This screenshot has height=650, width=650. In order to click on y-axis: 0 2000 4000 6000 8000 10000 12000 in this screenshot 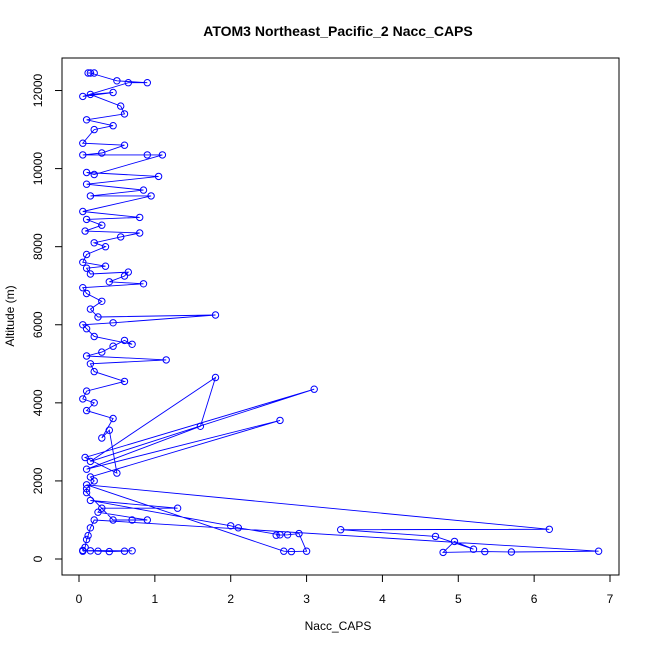, I will do `click(47, 318)`.